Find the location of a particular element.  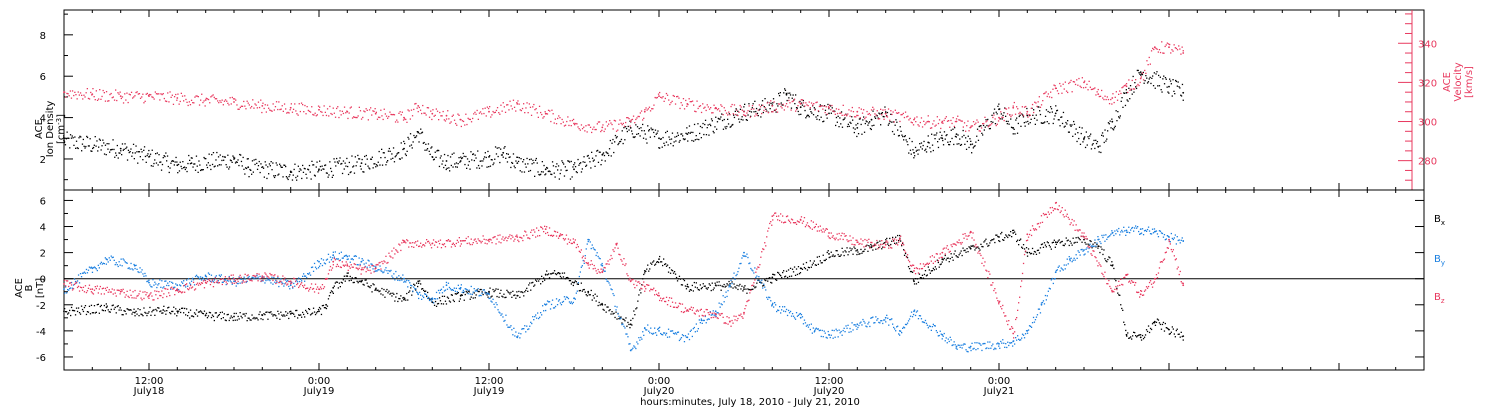

field-ytick-label-4: 4 is located at coordinates (43, 228).